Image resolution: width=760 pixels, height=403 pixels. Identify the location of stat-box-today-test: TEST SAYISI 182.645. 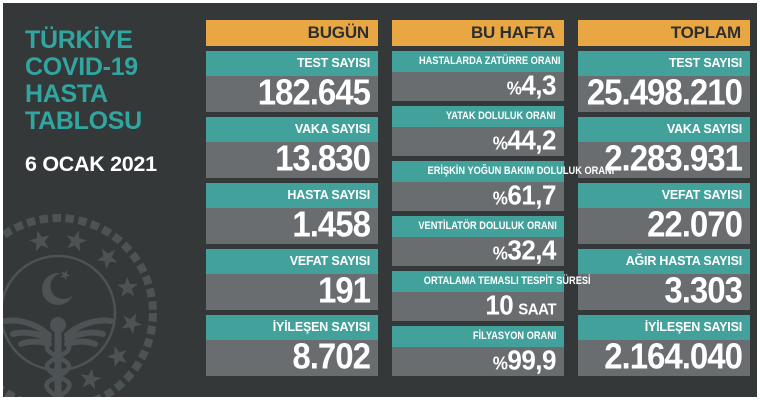
(292, 81).